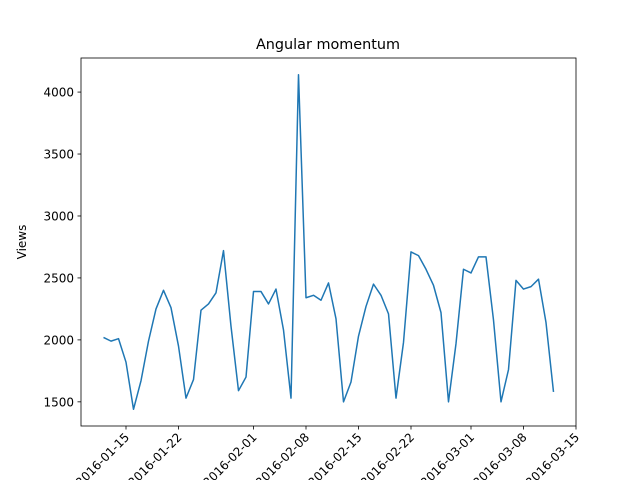 Image resolution: width=640 pixels, height=480 pixels. I want to click on y-axis-label: Views, so click(22, 242).